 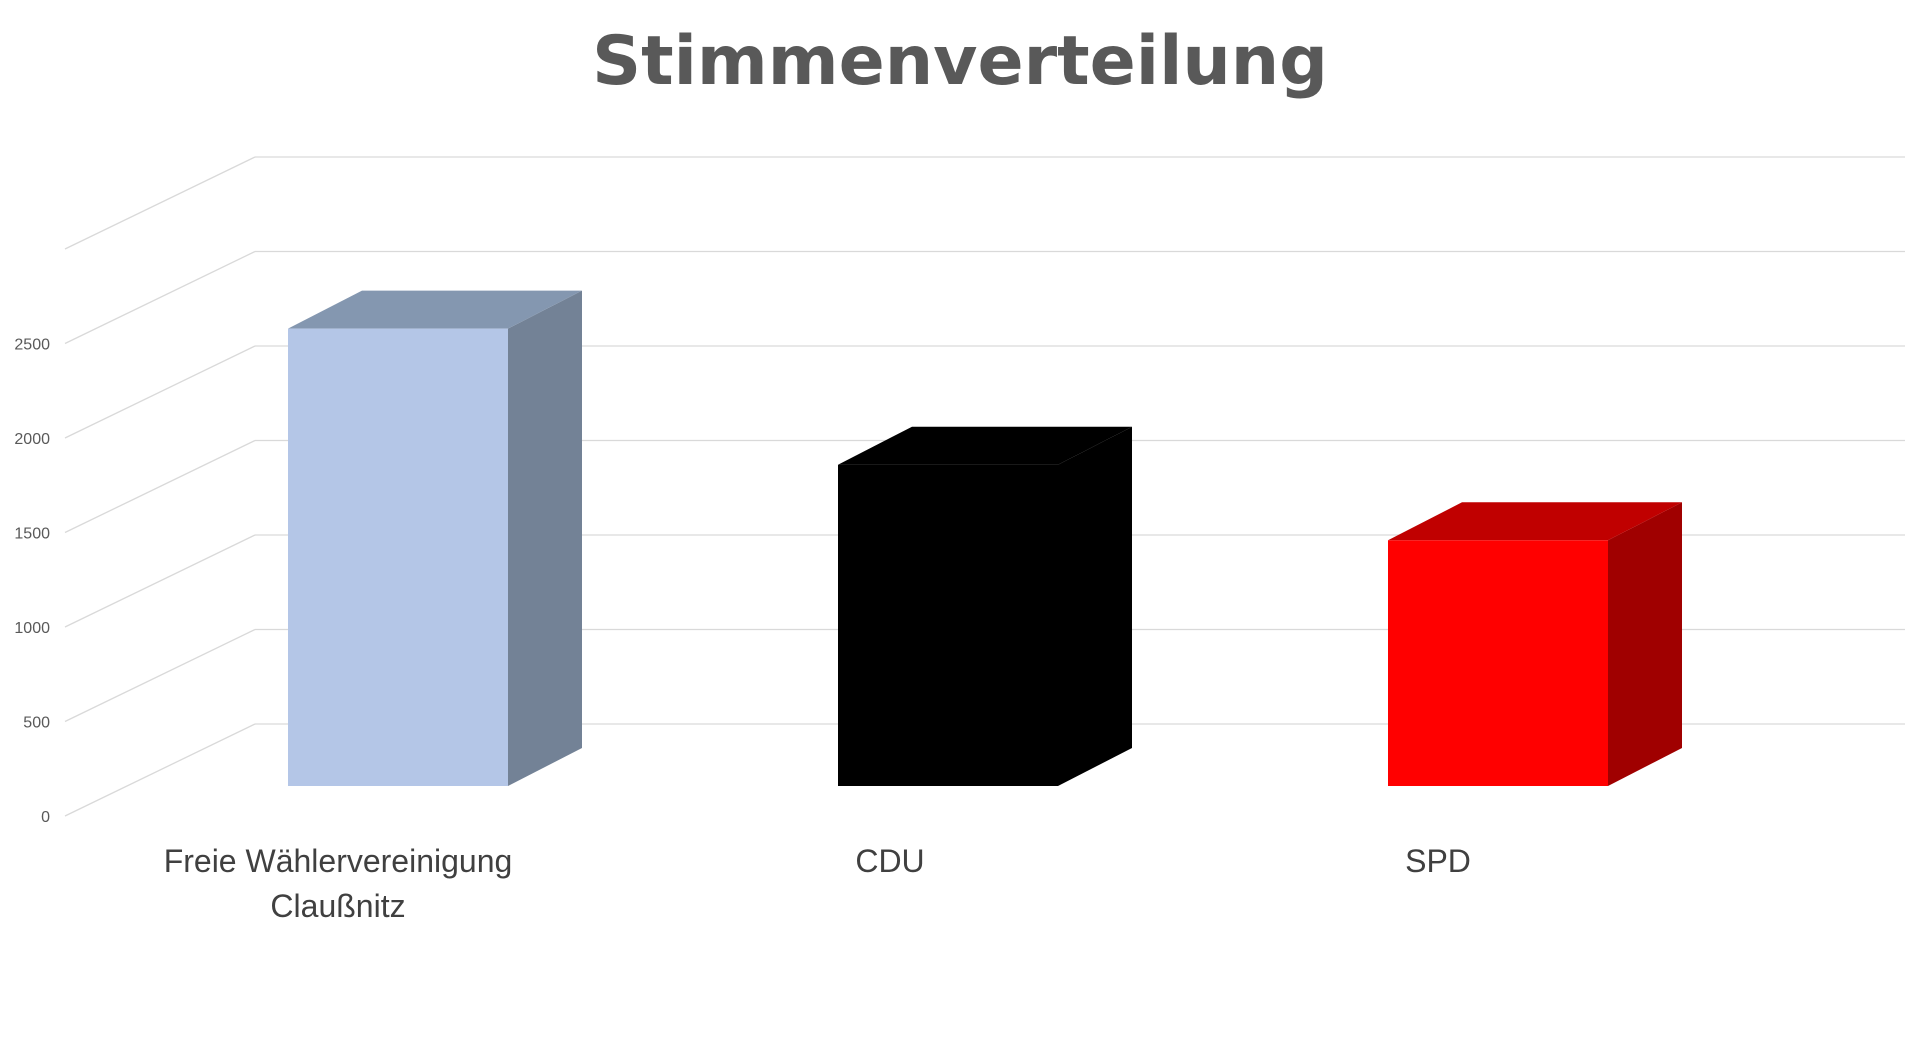 I want to click on y-axis-ticks: 0 500 1000 1500 2000 2500, so click(x=32, y=582).